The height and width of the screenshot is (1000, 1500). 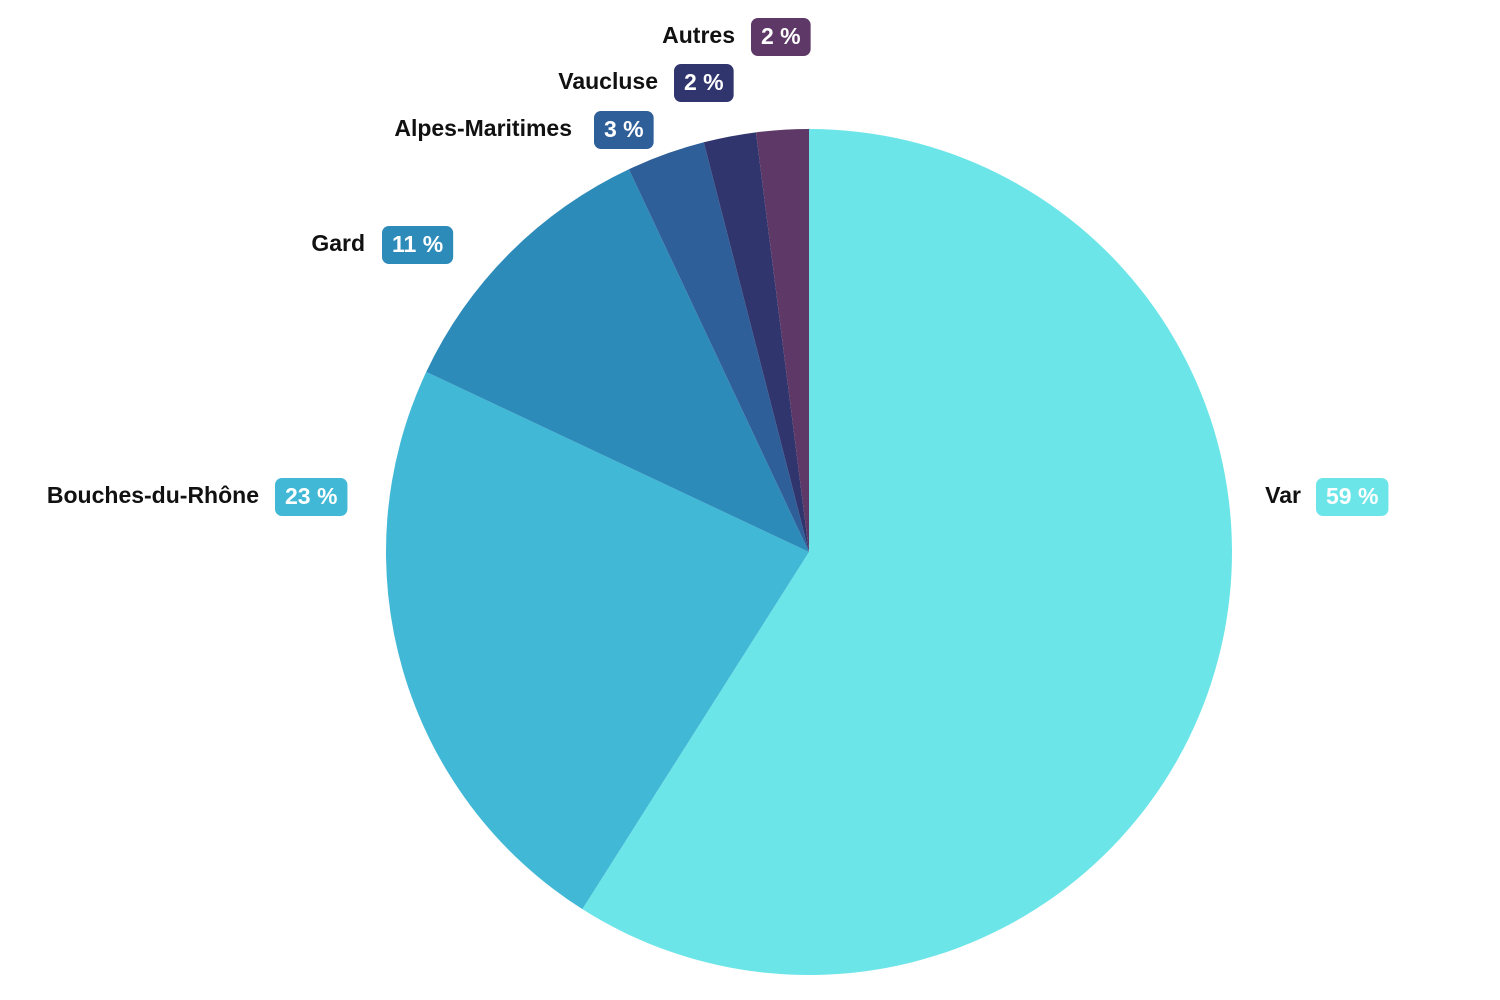 What do you see at coordinates (1283, 495) in the screenshot?
I see `slice-label: Var` at bounding box center [1283, 495].